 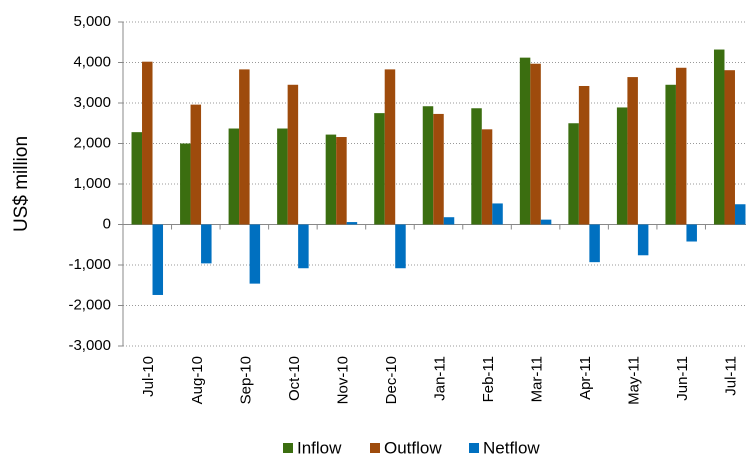 I want to click on x-tick-label: Jun-11, so click(x=682, y=378).